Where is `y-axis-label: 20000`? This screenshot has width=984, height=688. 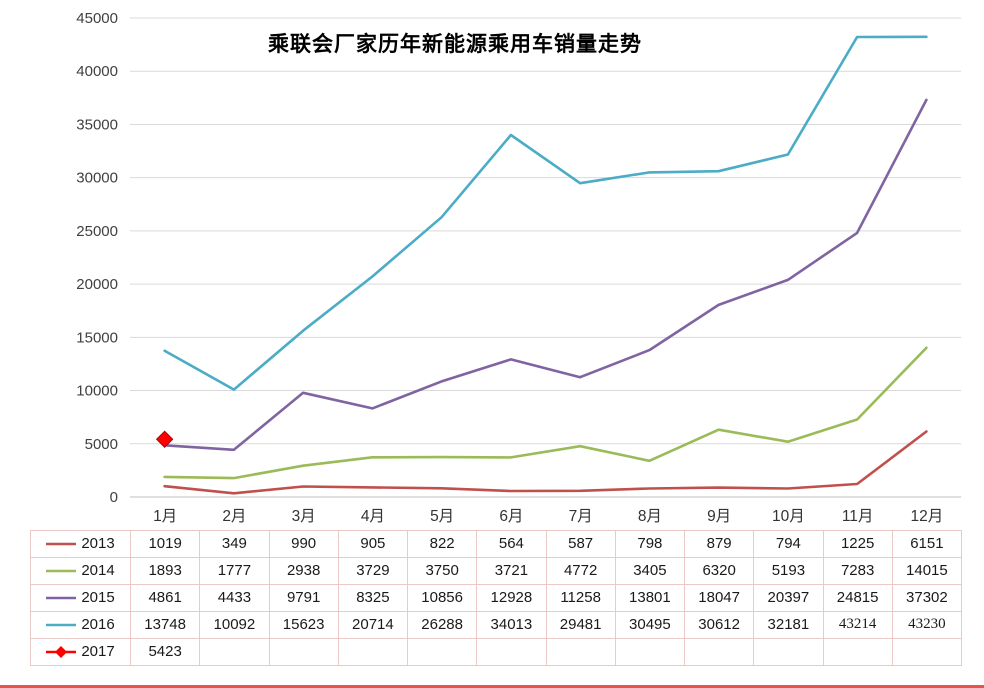 y-axis-label: 20000 is located at coordinates (97, 284).